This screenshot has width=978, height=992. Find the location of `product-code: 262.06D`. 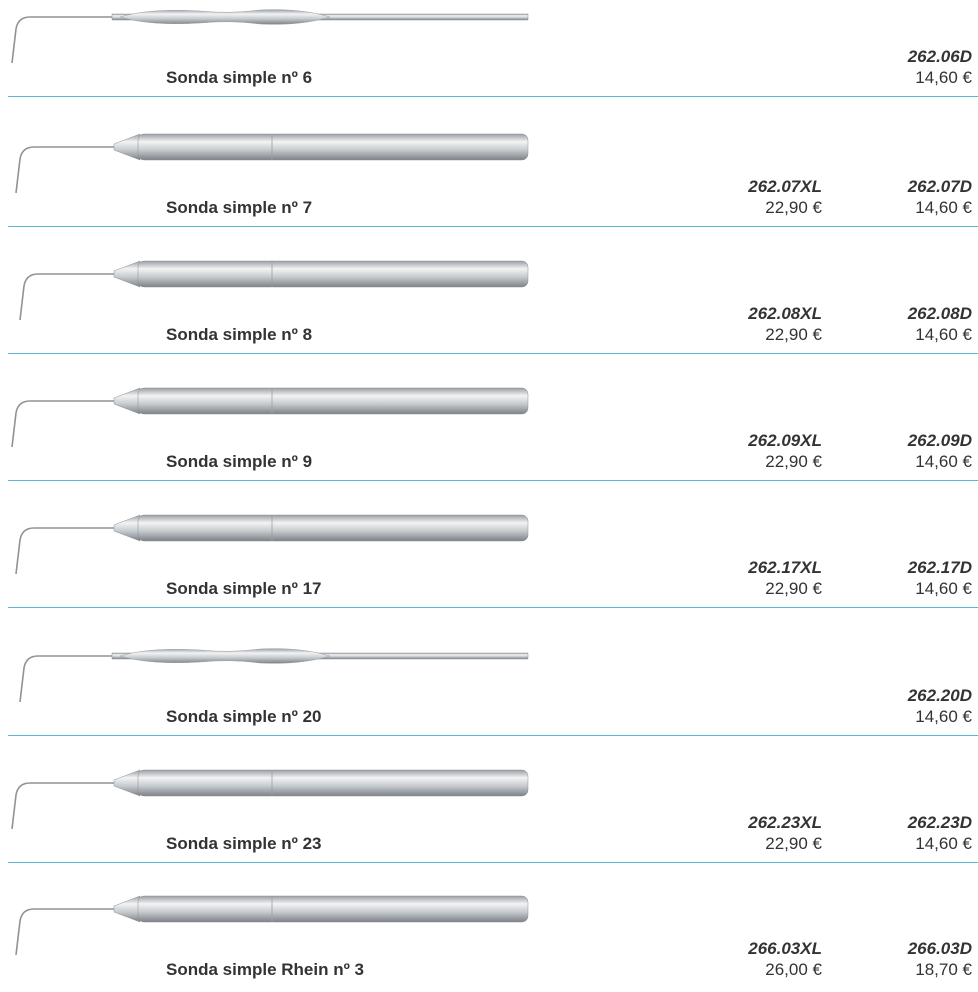

product-code: 262.06D is located at coordinates (939, 56).